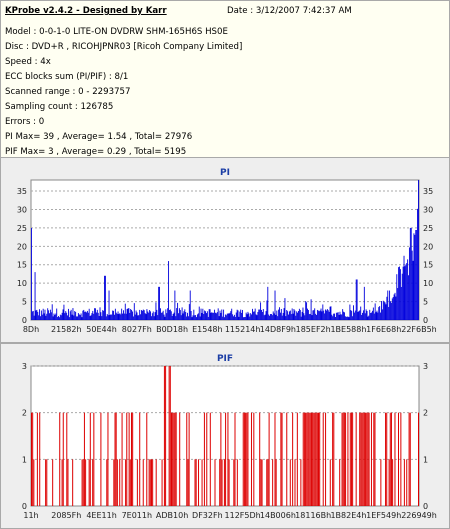  Describe the element at coordinates (22, 283) in the screenshot. I see `y-tick-label-left: 10` at that location.